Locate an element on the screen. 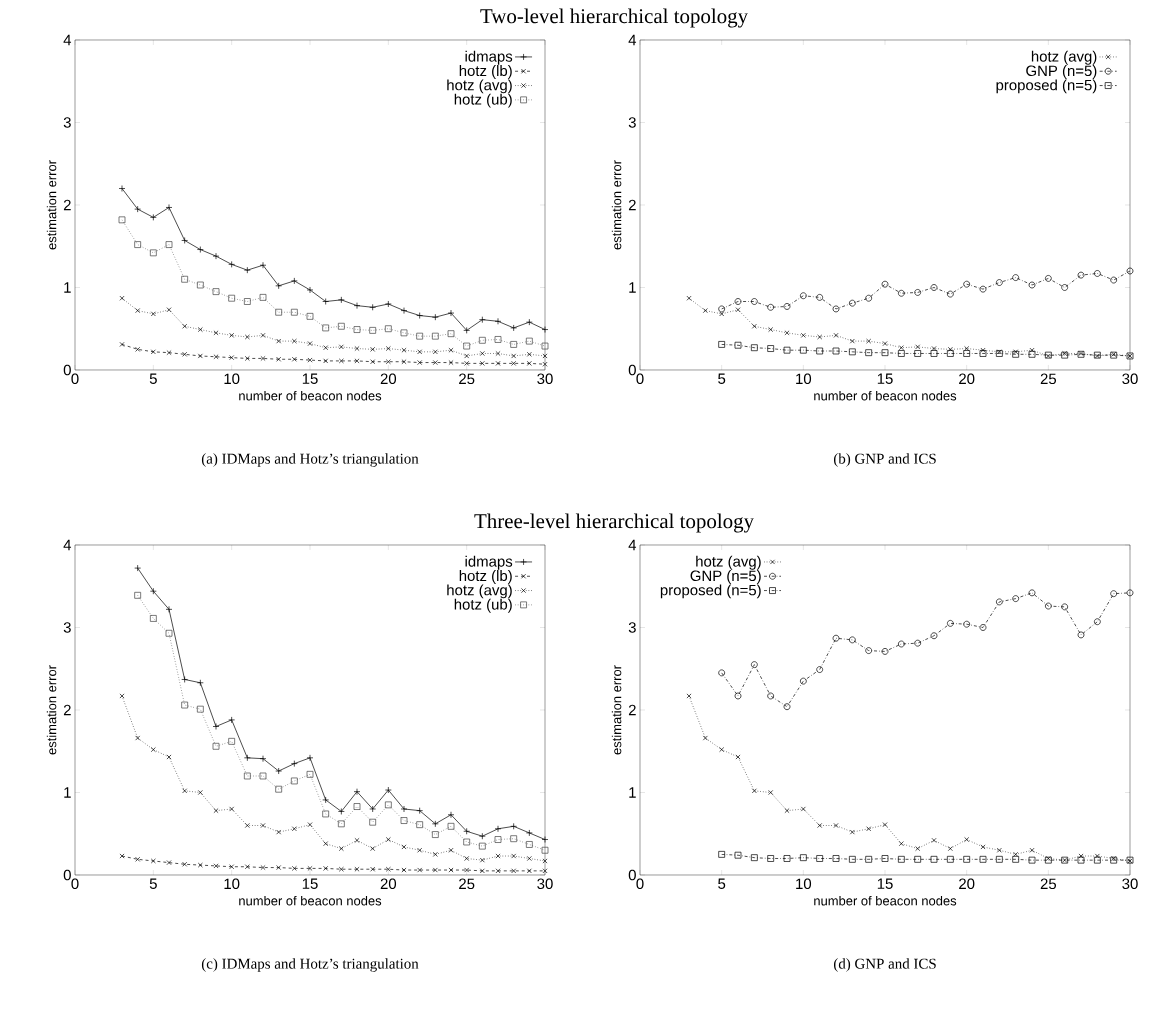  x-axis-title: number of beacon nodes is located at coordinates (885, 900).